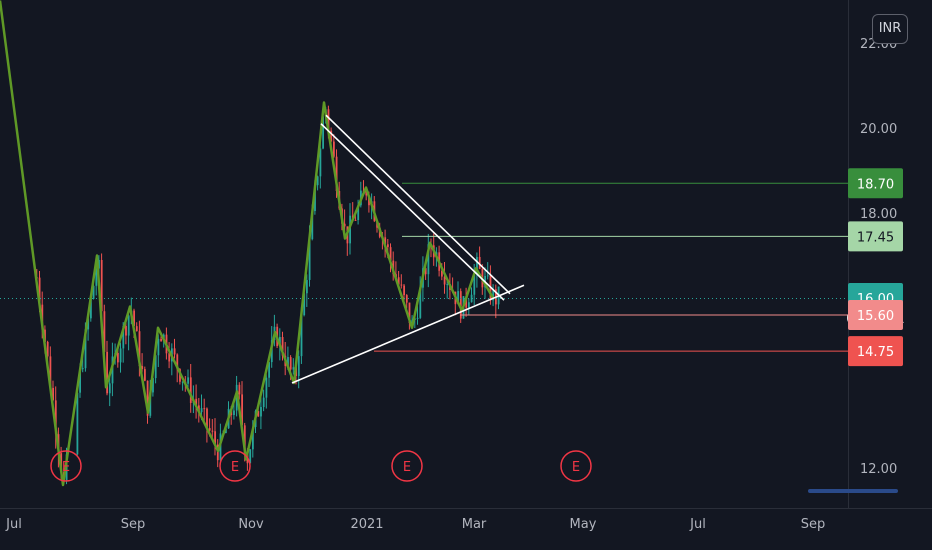  Describe the element at coordinates (878, 214) in the screenshot. I see `y-tick-label: 18.00` at that location.